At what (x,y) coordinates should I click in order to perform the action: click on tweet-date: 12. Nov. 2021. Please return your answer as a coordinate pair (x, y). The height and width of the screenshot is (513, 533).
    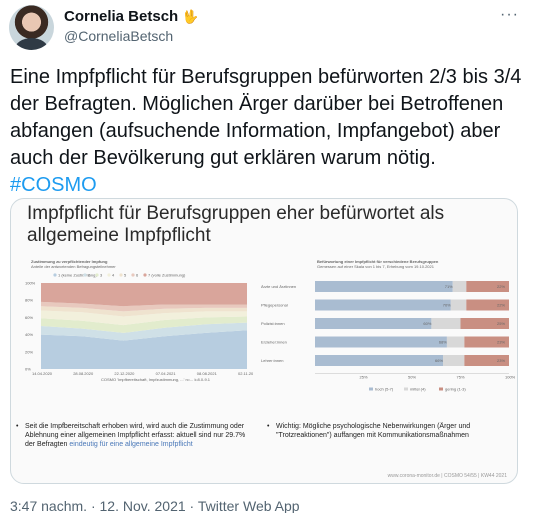
    Looking at the image, I should click on (142, 505).